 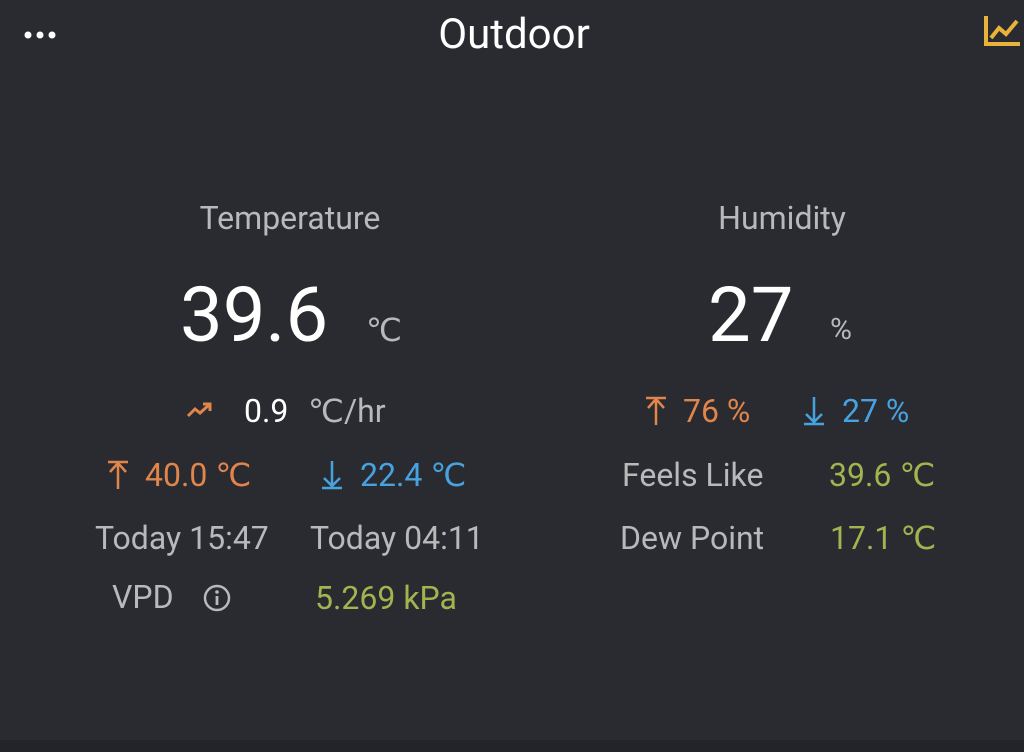 What do you see at coordinates (266, 411) in the screenshot?
I see `rate-value: 0.9` at bounding box center [266, 411].